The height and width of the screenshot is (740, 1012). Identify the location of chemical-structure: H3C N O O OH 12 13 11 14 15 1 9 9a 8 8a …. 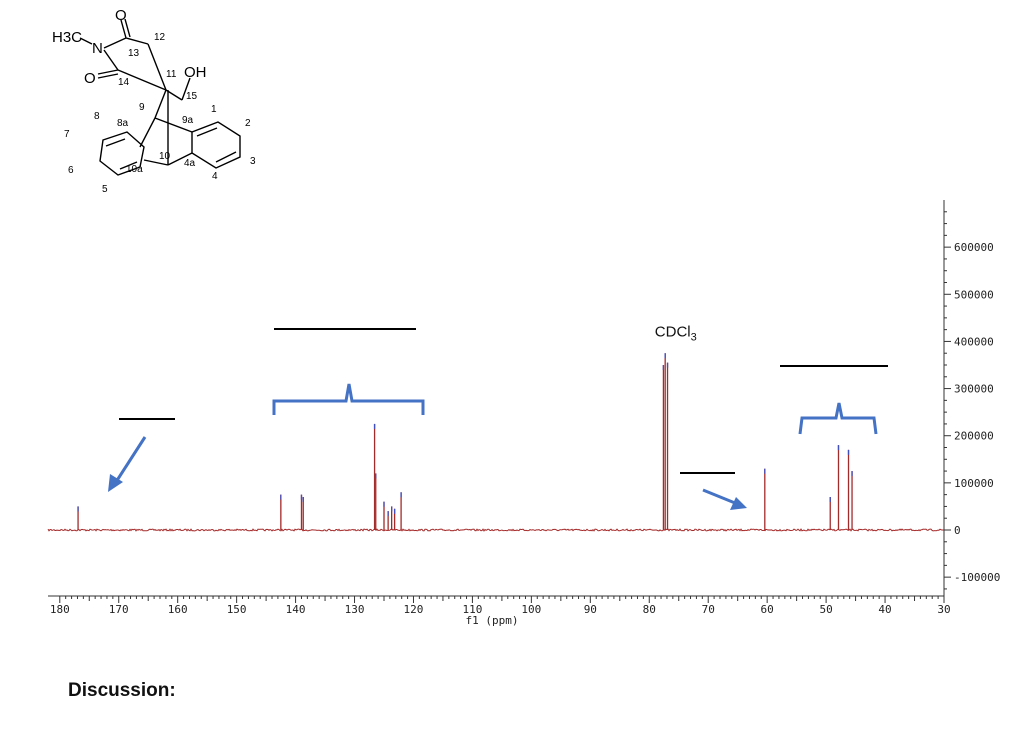
(154, 101).